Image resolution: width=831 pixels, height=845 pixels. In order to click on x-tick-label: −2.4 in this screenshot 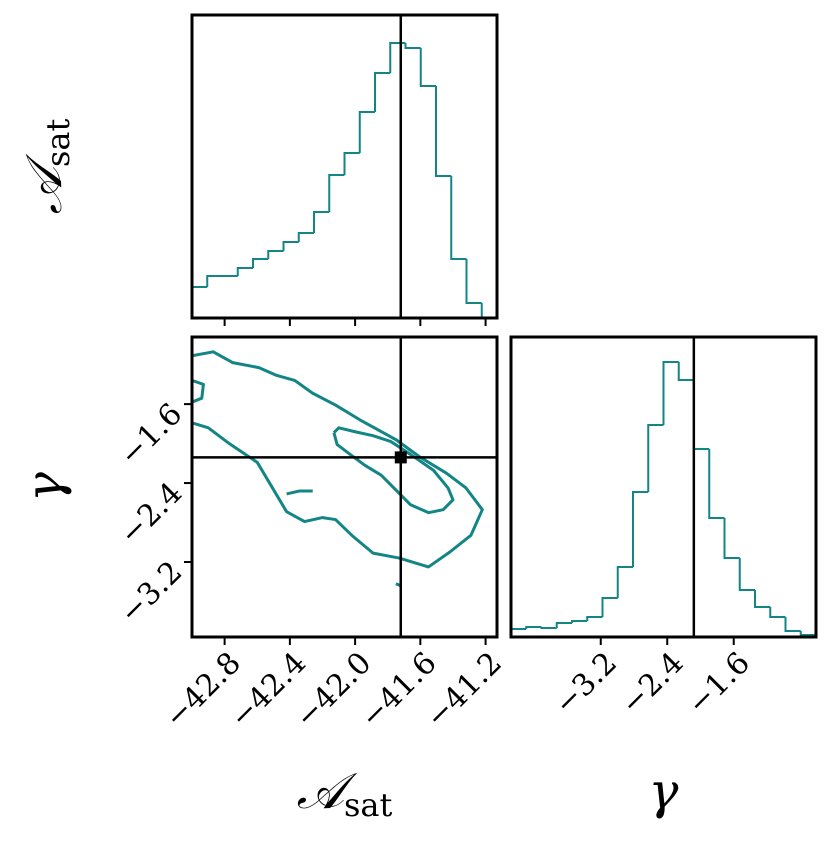, I will do `click(652, 684)`.